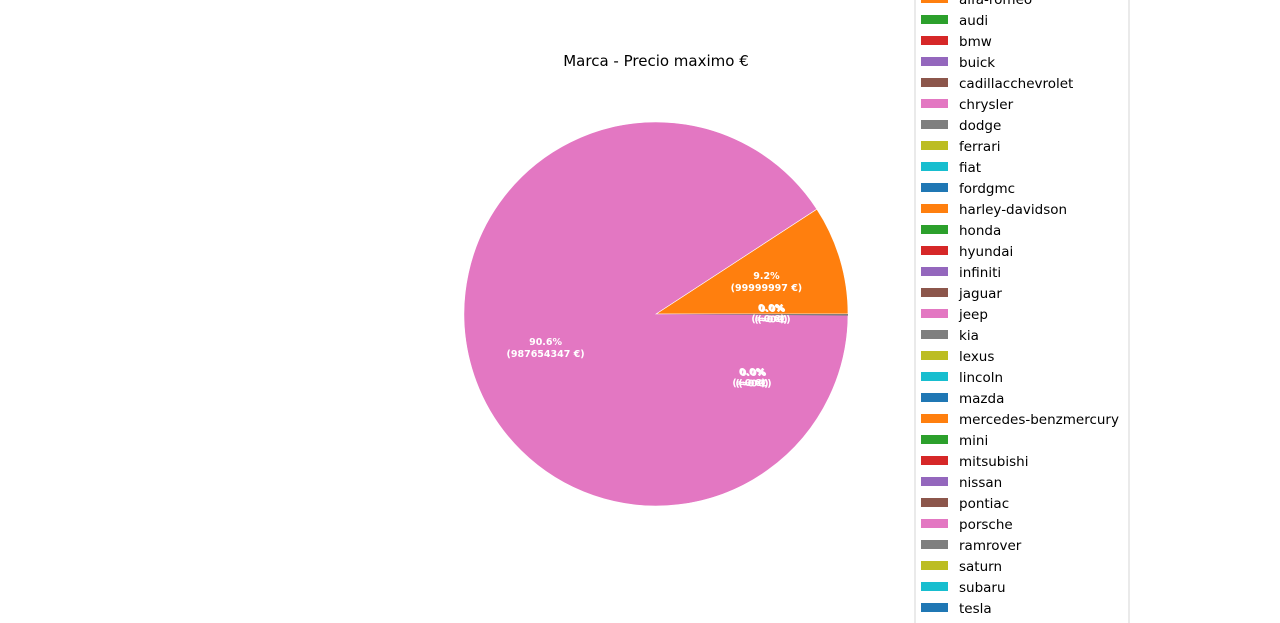  What do you see at coordinates (990, 546) in the screenshot?
I see `legend-label: ramrover` at bounding box center [990, 546].